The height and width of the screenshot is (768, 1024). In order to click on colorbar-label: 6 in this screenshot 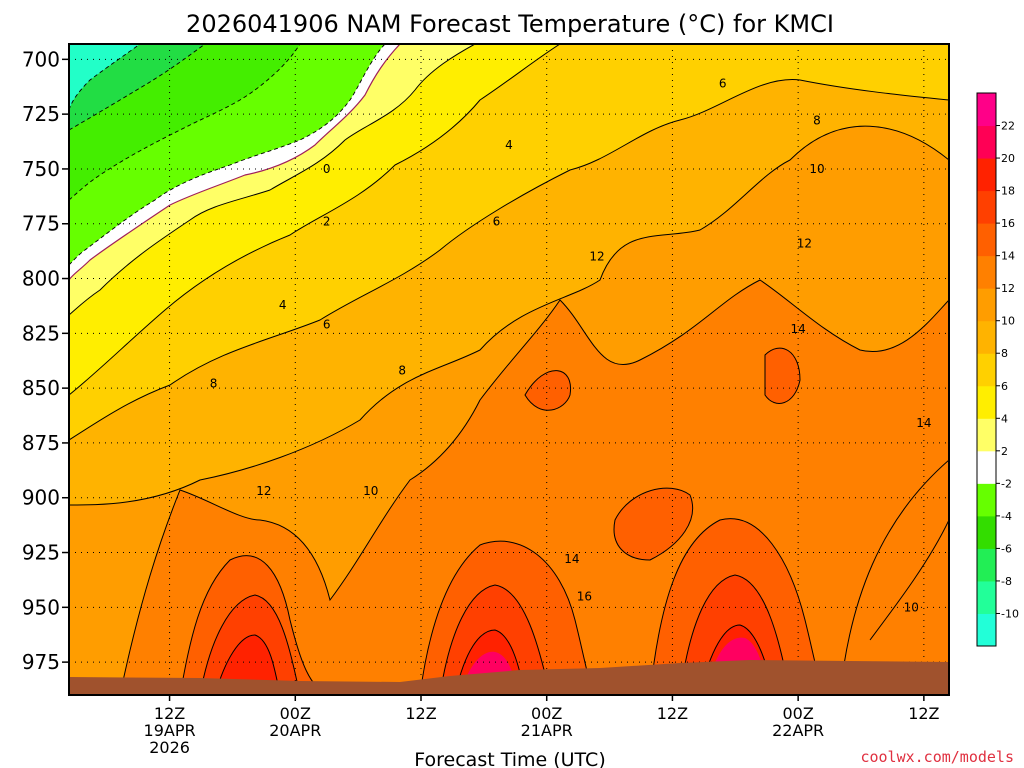, I will do `click(1004, 386)`.